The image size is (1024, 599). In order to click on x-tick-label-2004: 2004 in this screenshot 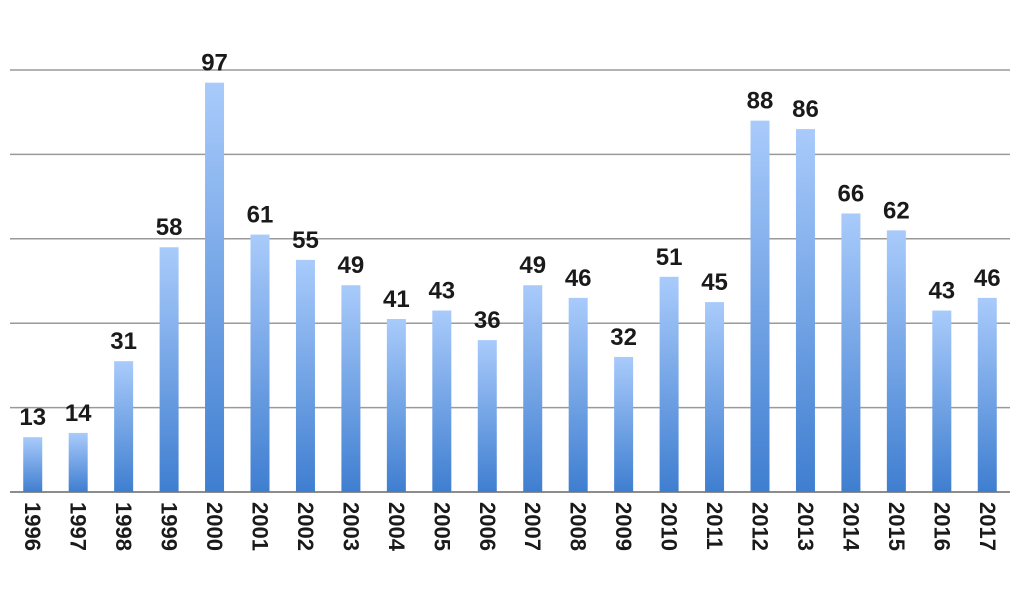, I will do `click(396, 527)`.